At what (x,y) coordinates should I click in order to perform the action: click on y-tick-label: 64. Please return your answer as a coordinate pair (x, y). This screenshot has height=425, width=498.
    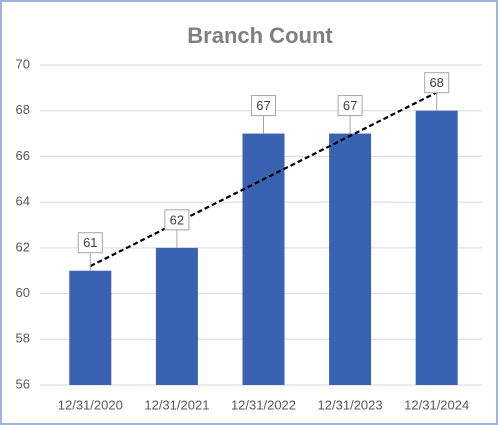
    Looking at the image, I should click on (23, 201).